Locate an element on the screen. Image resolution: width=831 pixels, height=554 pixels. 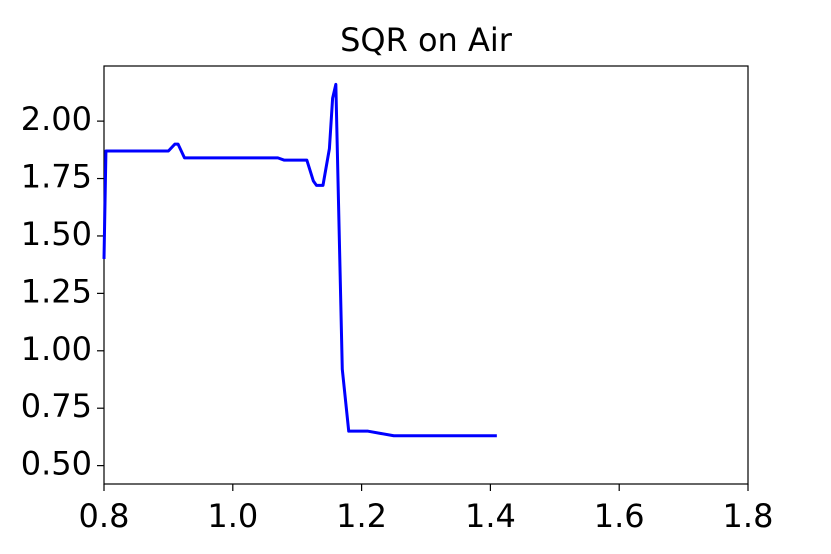
y-tick-label: 1.25 is located at coordinates (56, 291).